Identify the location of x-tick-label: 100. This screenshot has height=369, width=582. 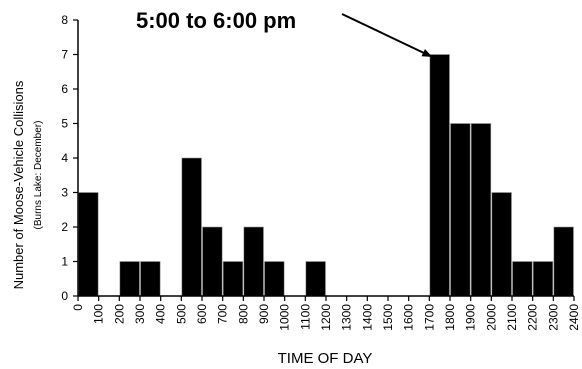
(99, 314).